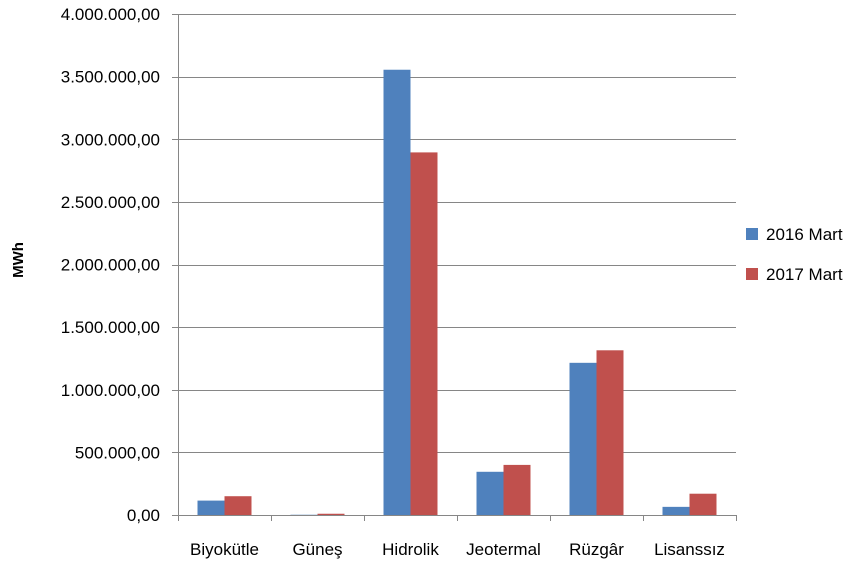  I want to click on x-tick-label: Lisanssız, so click(689, 549).